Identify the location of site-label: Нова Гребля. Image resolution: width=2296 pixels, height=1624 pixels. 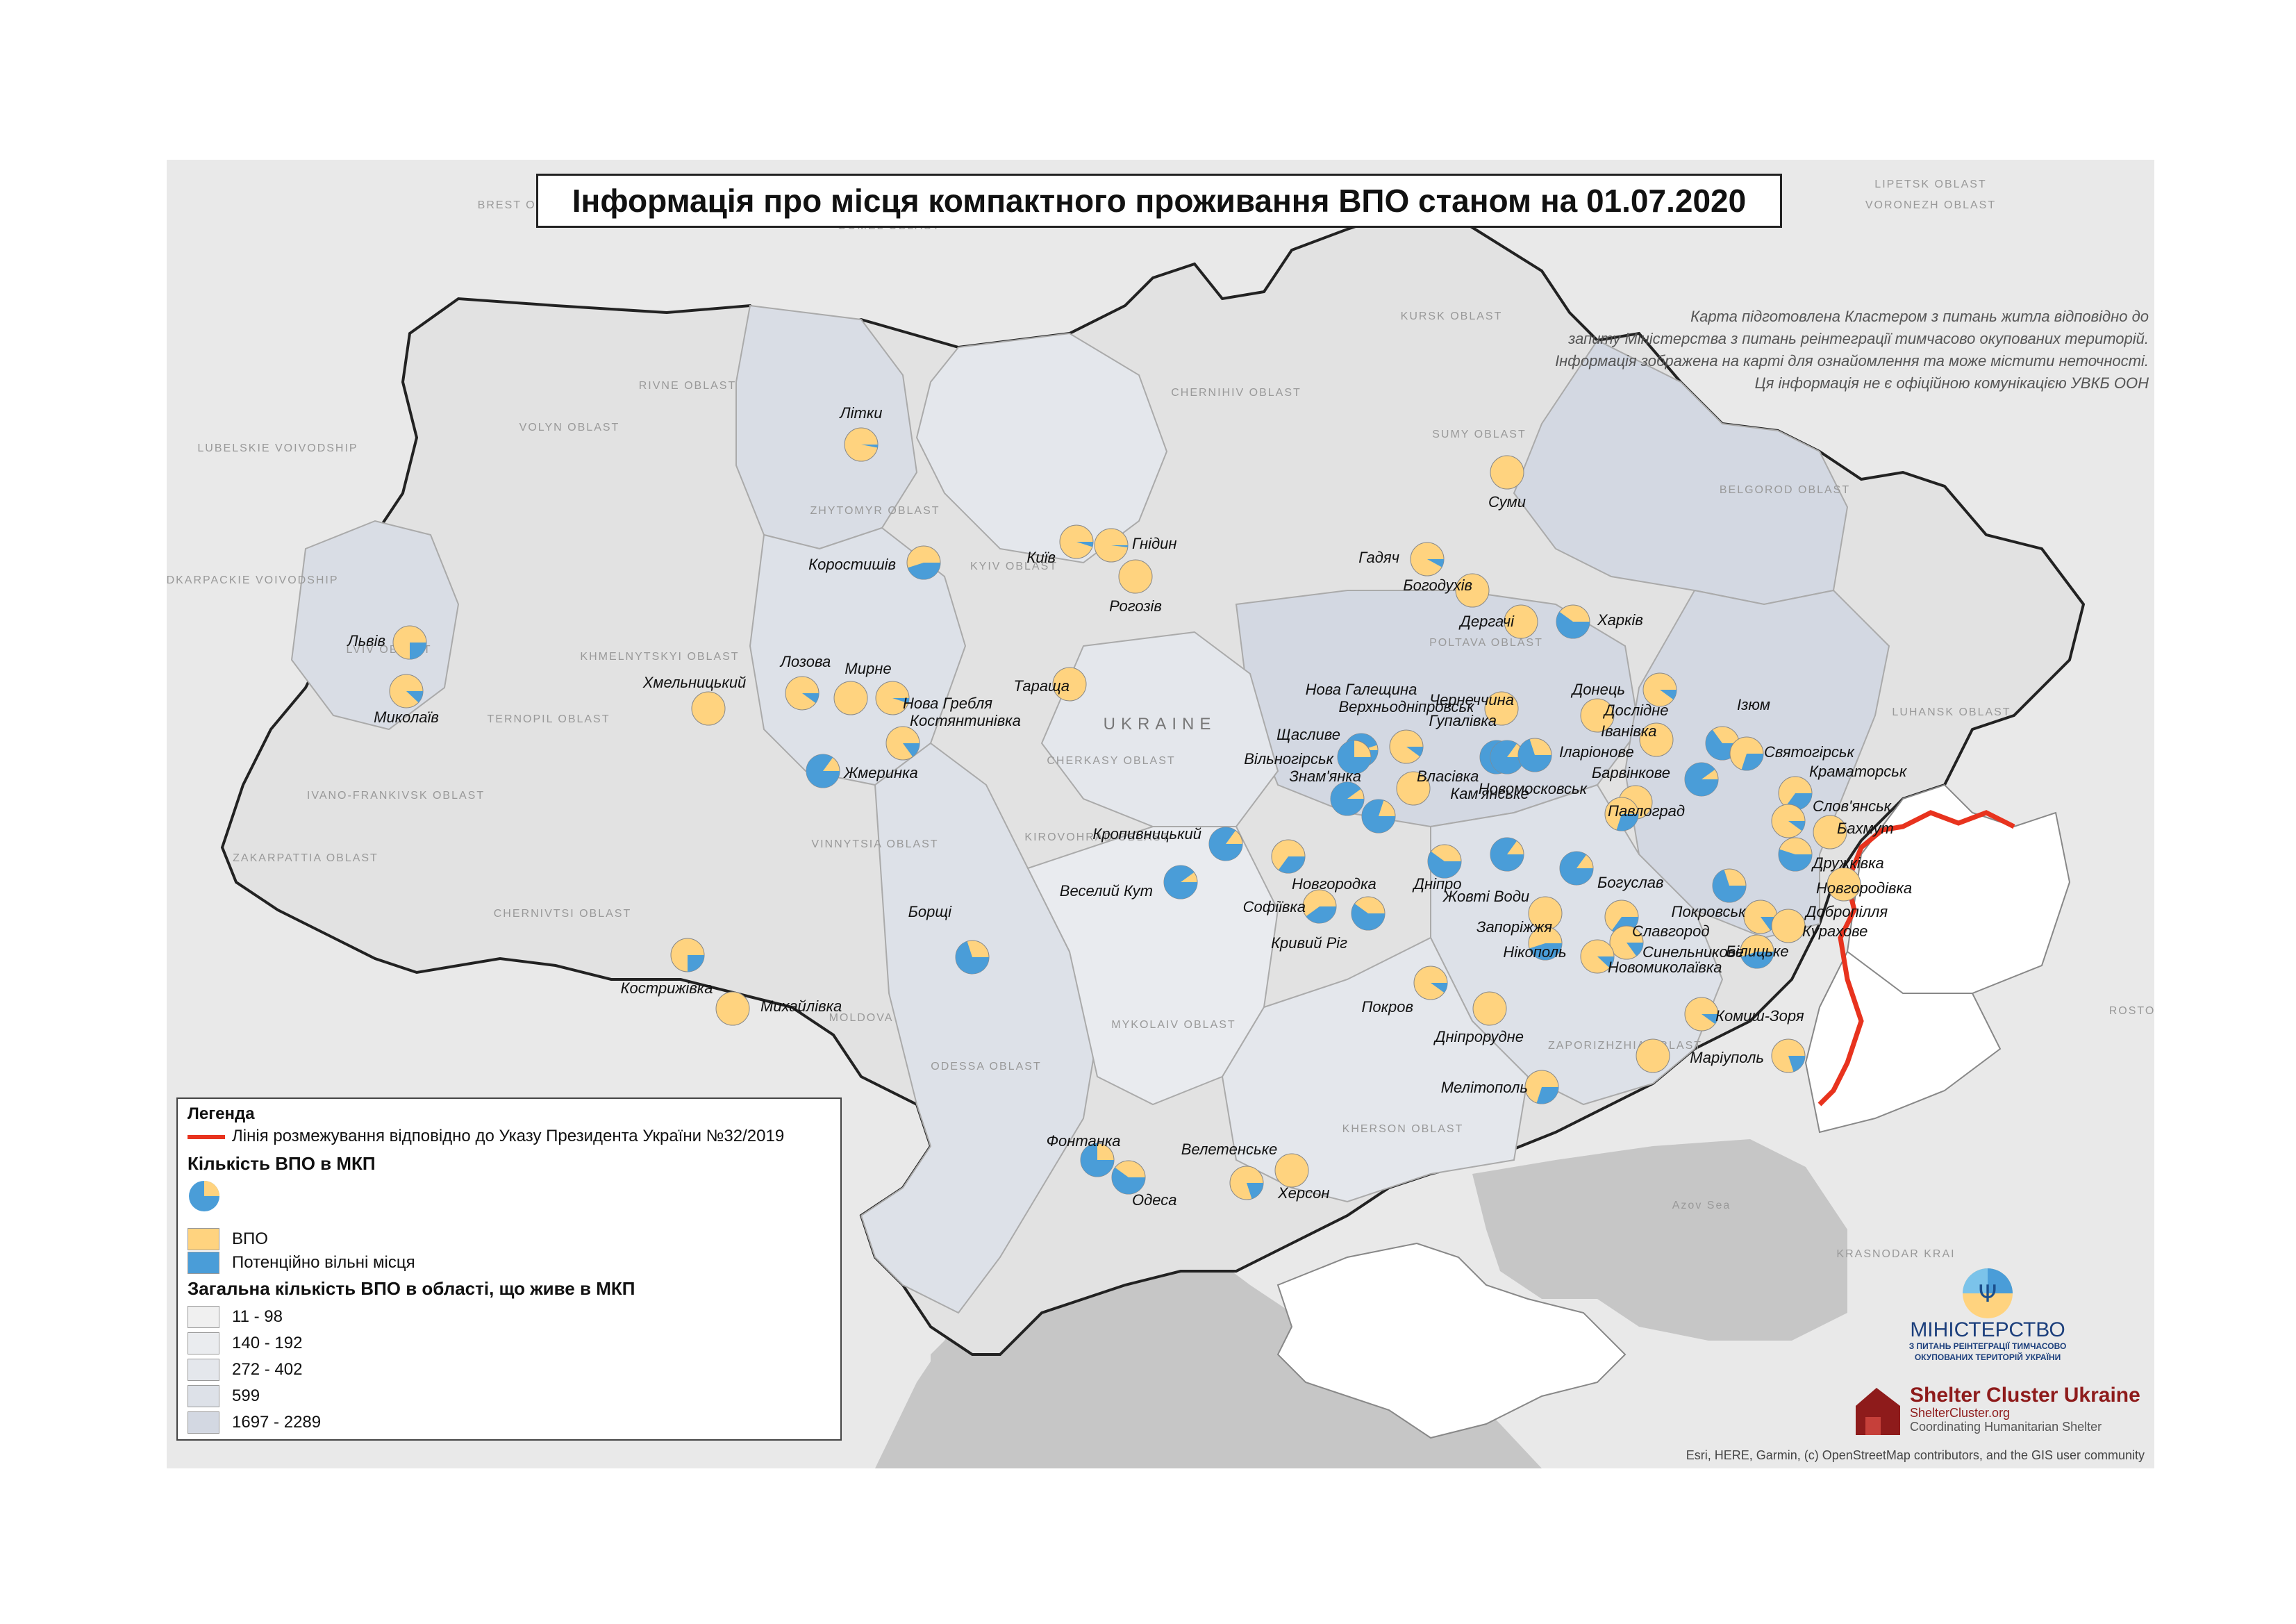
(948, 704).